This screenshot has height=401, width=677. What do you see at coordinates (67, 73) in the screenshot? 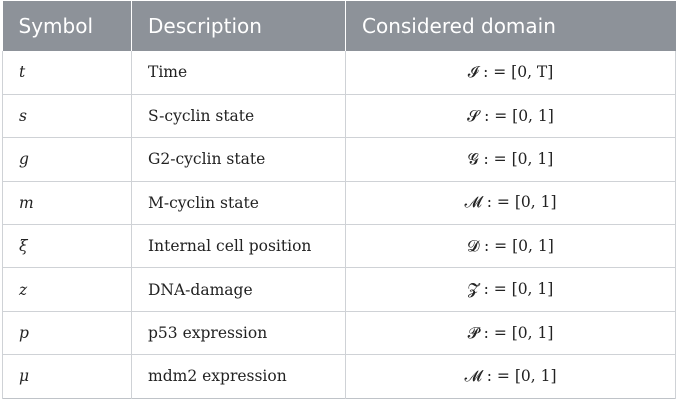
I see `cell-symbol: t` at bounding box center [67, 73].